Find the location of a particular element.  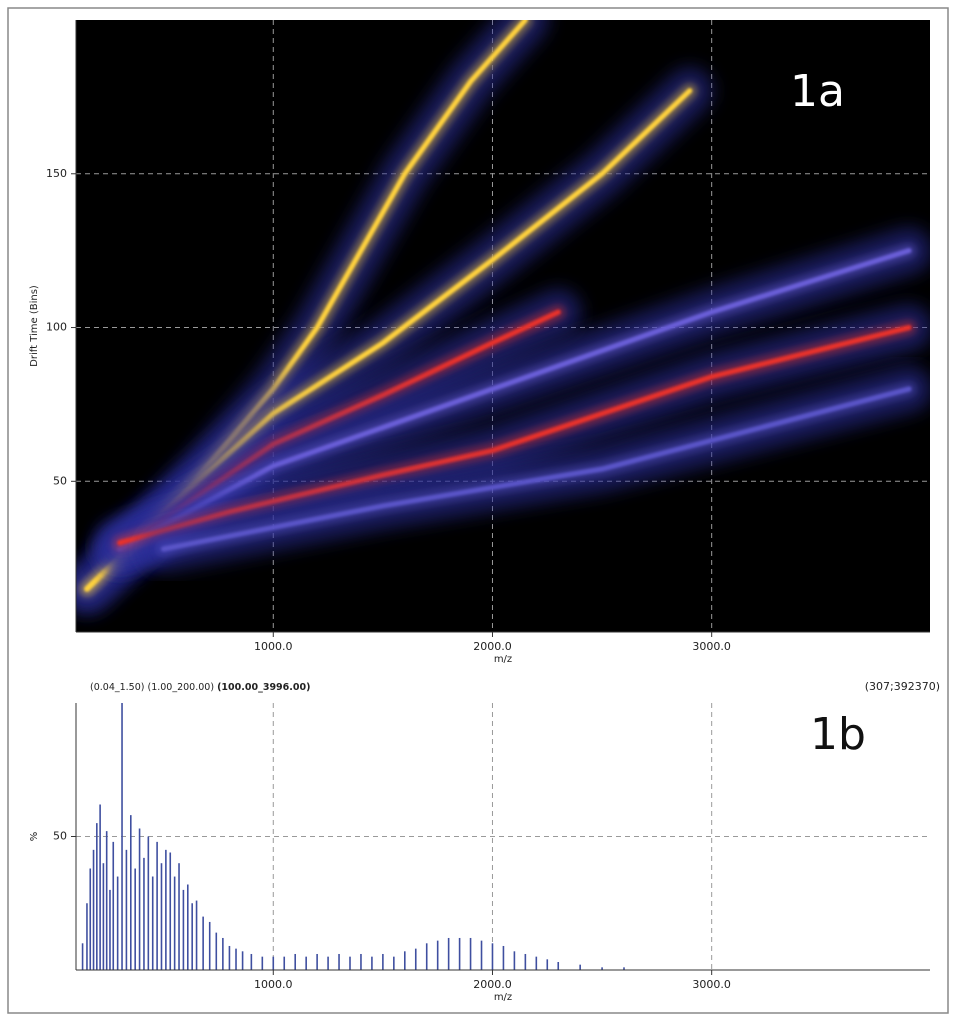

panel-label: 1a is located at coordinates (817, 91).